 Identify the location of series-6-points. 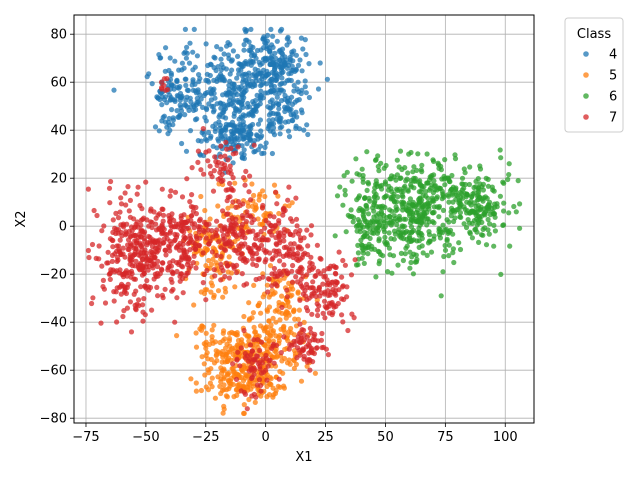
(427, 223).